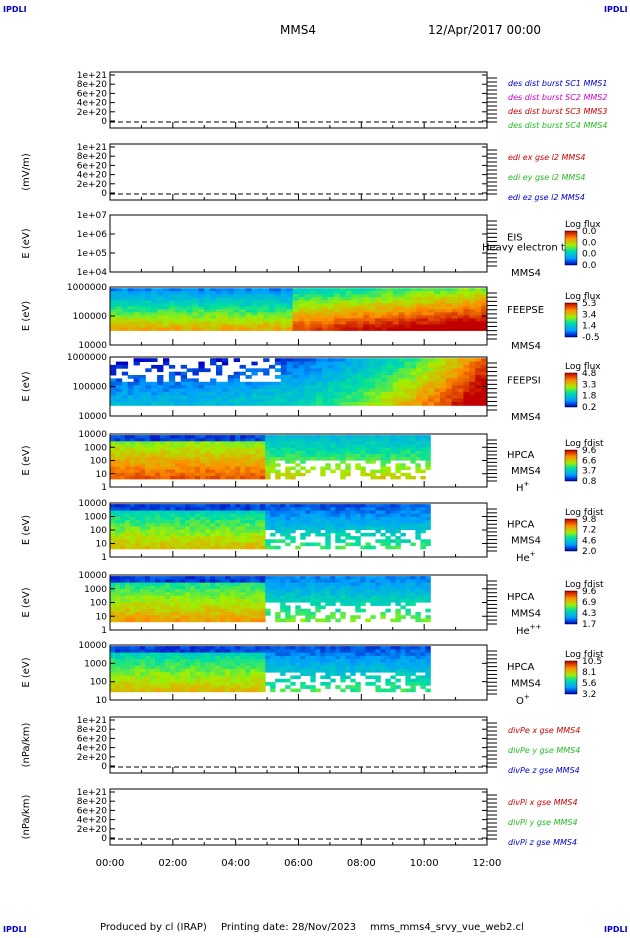 This screenshot has height=938, width=630. Describe the element at coordinates (95, 448) in the screenshot. I see `y-tick-label: 1000` at that location.